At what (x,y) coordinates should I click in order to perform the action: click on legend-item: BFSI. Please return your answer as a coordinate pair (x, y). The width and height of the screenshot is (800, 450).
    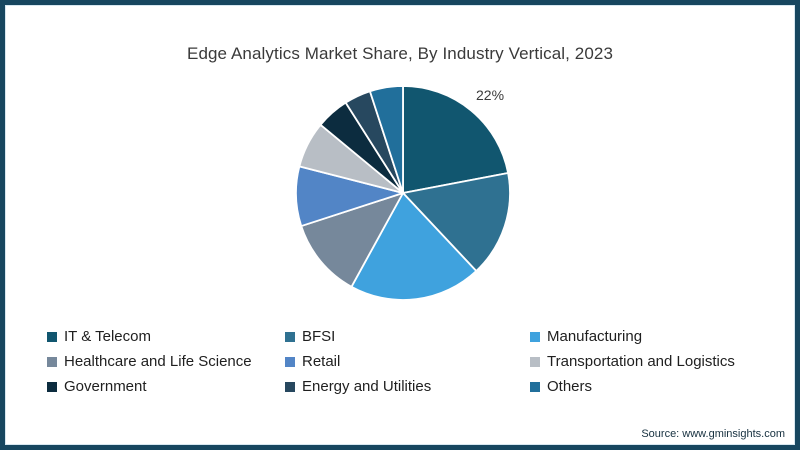
    Looking at the image, I should click on (407, 336).